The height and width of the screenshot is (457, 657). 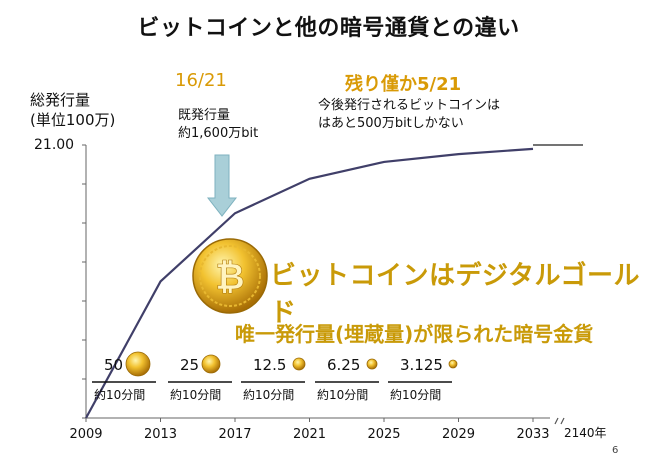 I want to click on block-reward-value: 50, so click(x=113, y=365).